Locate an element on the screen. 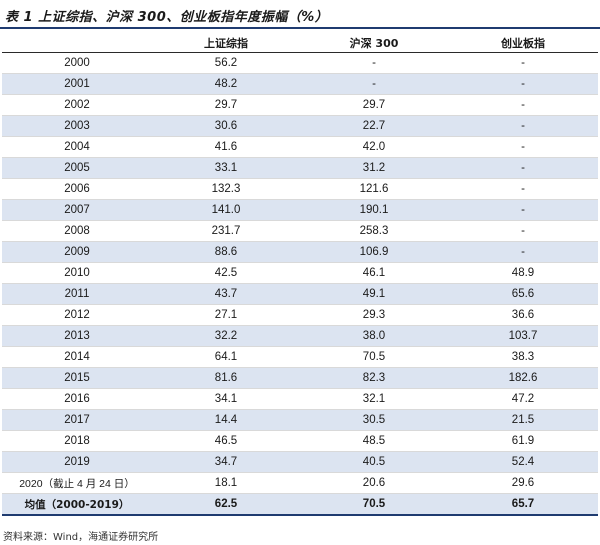 Image resolution: width=600 pixels, height=545 pixels. table-row: 2020（截止 4 月 24 日） 18.1 20.6 29.6 is located at coordinates (300, 483).